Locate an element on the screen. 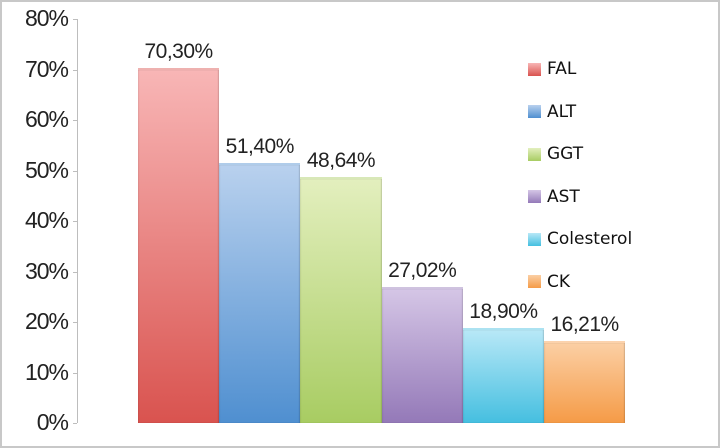  legend-item-fal: FAL is located at coordinates (580, 69).